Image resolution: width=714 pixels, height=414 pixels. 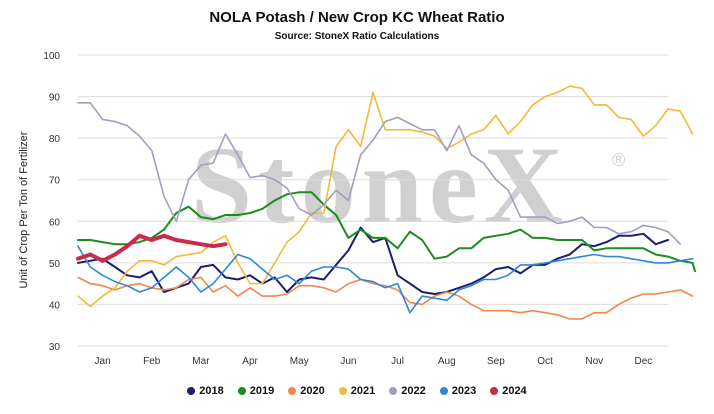 What do you see at coordinates (357, 17) in the screenshot?
I see `chart-title: NOLA Potash / New Crop KC Wheat Ratio` at bounding box center [357, 17].